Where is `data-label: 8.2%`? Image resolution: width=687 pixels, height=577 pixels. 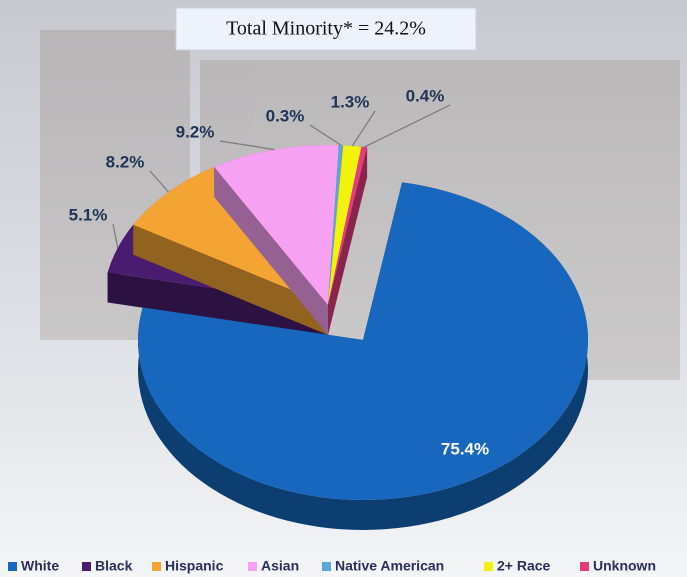
data-label: 8.2% is located at coordinates (125, 161).